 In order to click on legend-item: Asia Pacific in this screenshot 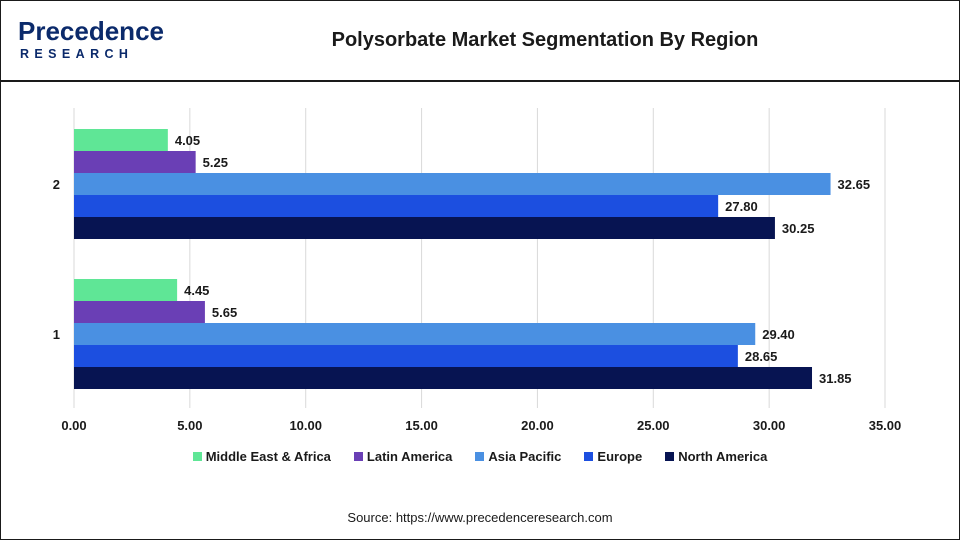, I will do `click(518, 456)`.